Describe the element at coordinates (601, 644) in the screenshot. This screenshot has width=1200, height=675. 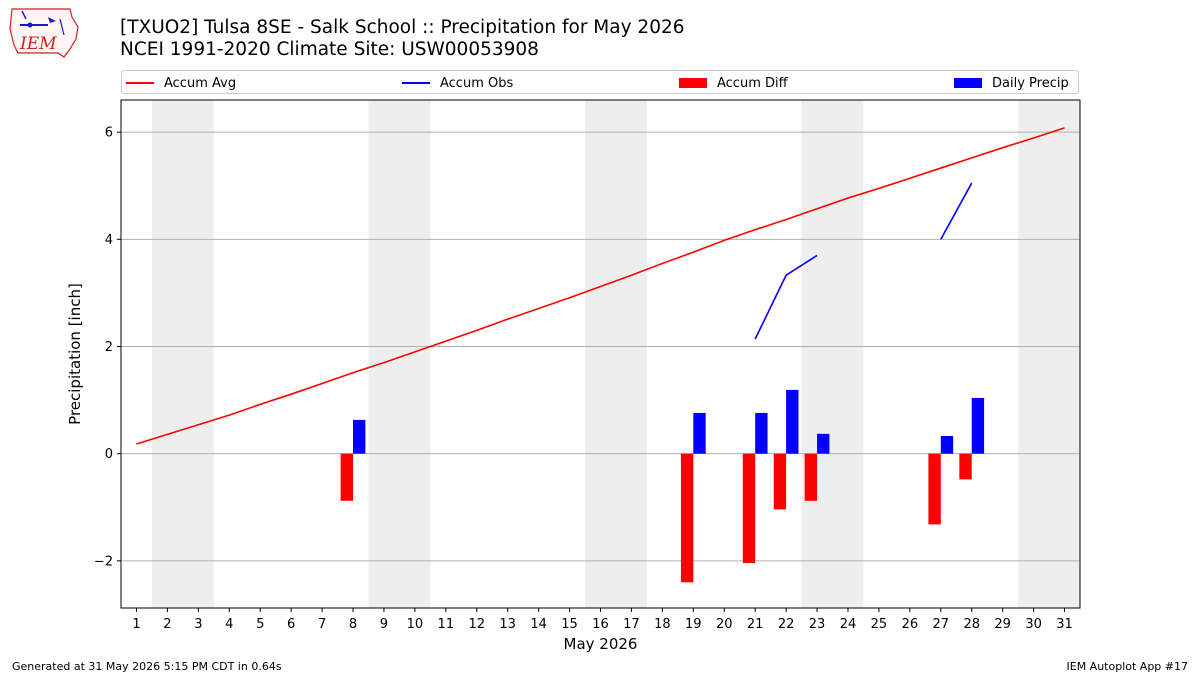
I see `x-axis-label: May 2026` at that location.